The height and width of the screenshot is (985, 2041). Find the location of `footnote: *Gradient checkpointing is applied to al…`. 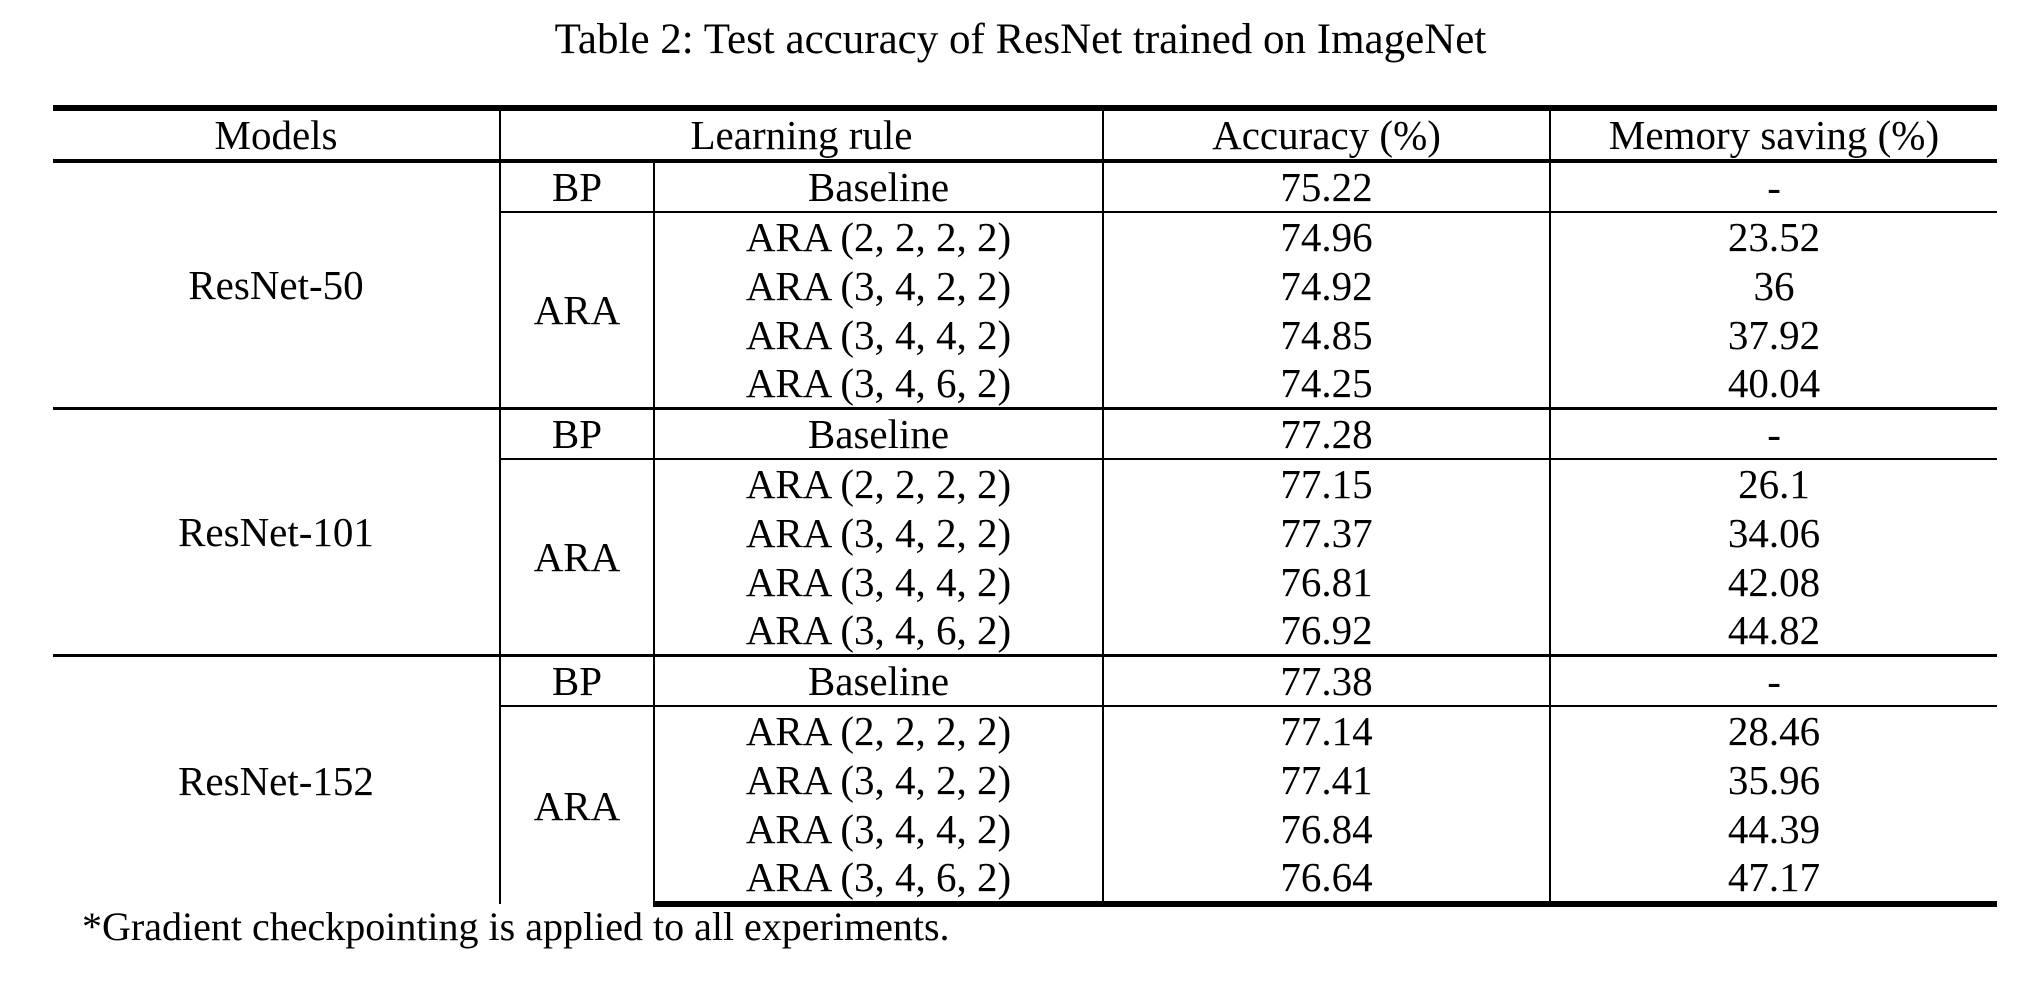

footnote: *Gradient checkpointing is applied to al… is located at coordinates (516, 926).